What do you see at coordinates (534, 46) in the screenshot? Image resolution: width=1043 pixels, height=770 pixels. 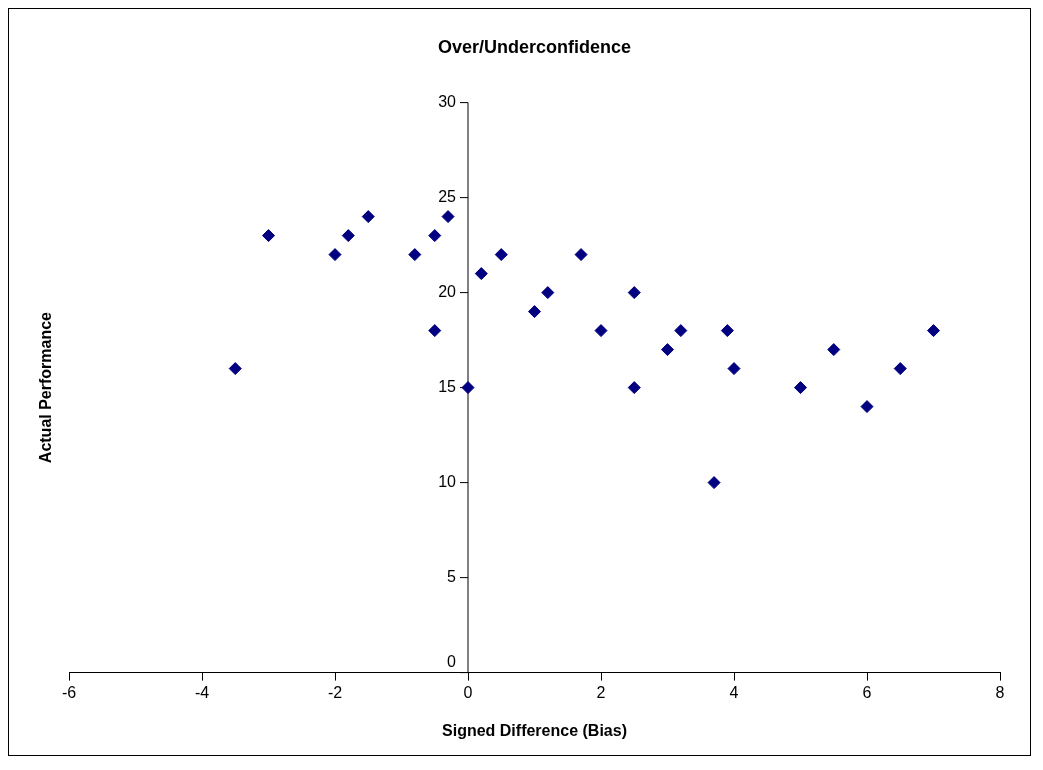 I see `chart-title: Over/Underconfidence` at bounding box center [534, 46].